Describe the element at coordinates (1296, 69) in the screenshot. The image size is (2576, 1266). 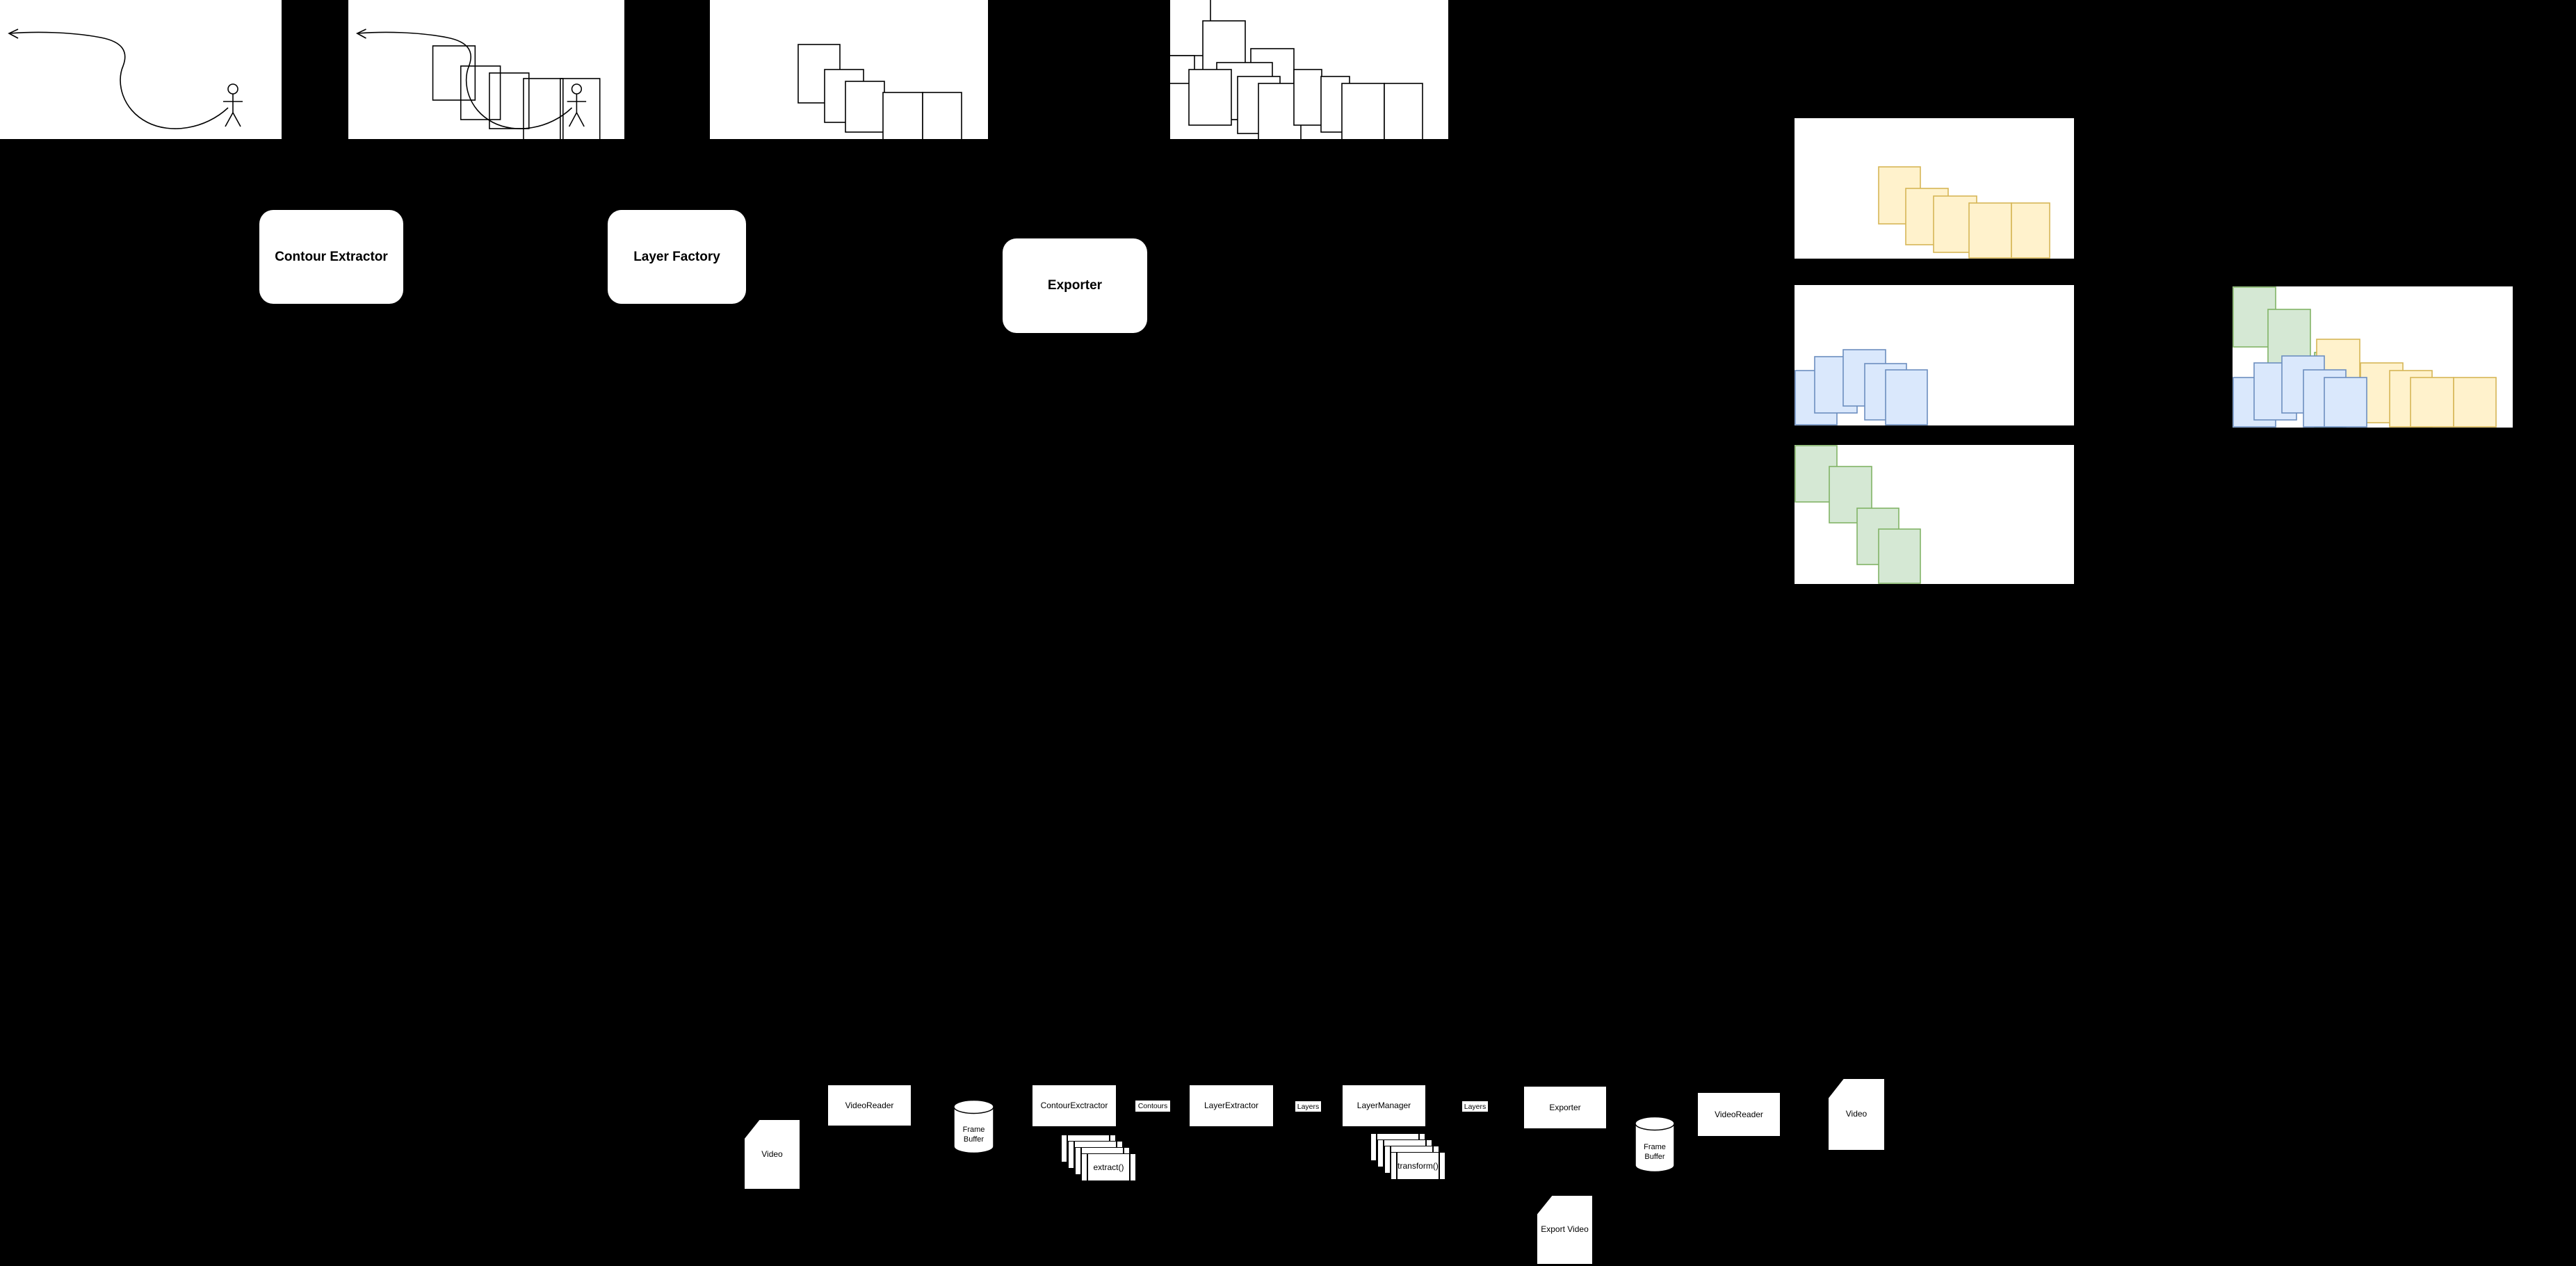
I see `overlapping-layers-sketch` at that location.